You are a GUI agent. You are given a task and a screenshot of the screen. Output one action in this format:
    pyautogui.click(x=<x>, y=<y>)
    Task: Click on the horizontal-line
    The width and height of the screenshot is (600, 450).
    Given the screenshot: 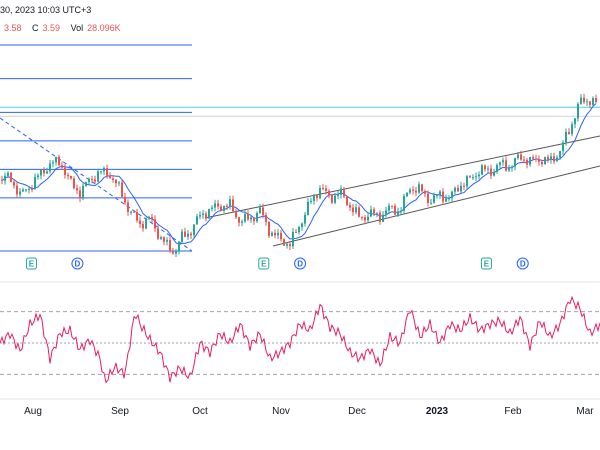 What is the action you would take?
    pyautogui.click(x=300, y=111)
    